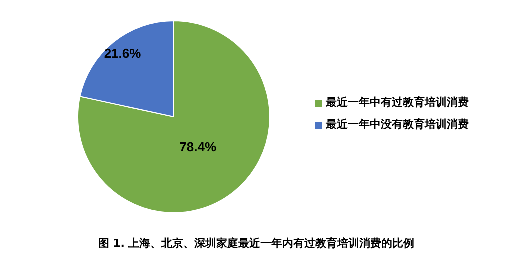  What do you see at coordinates (256, 243) in the screenshot?
I see `text: 图 1. 上海、北京、深圳家庭最近一年内有过教育培训消费的比例` at bounding box center [256, 243].